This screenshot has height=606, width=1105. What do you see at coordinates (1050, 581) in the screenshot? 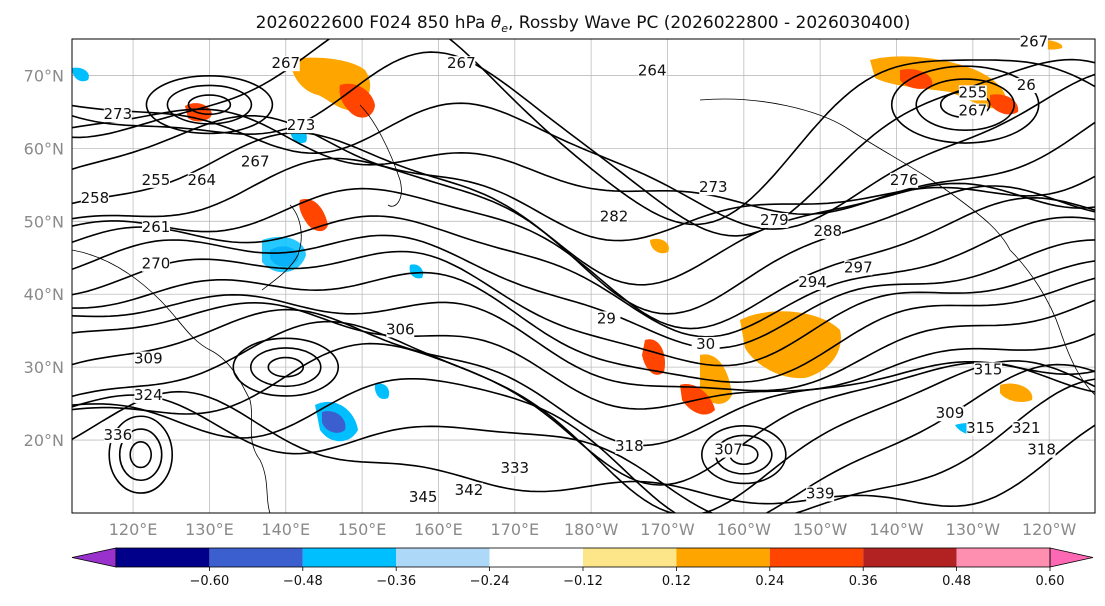
I see `colorbar-tick-label: 0.60` at bounding box center [1050, 581].